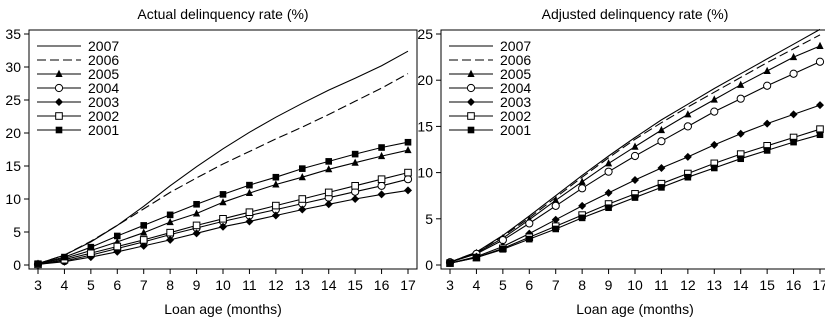  Describe the element at coordinates (103, 88) in the screenshot. I see `legend-label: 2004` at that location.